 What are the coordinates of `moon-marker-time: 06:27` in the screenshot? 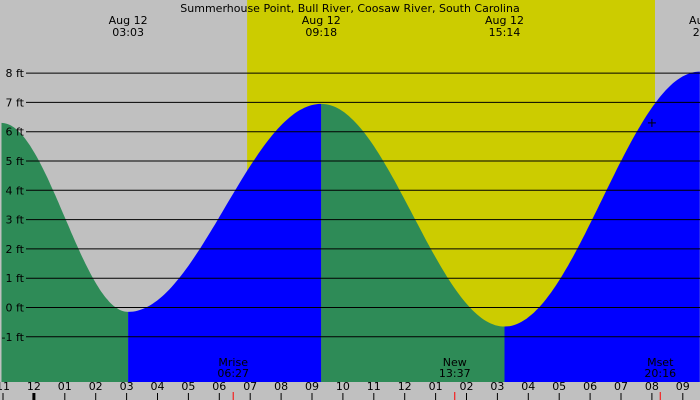 It's located at (233, 373).